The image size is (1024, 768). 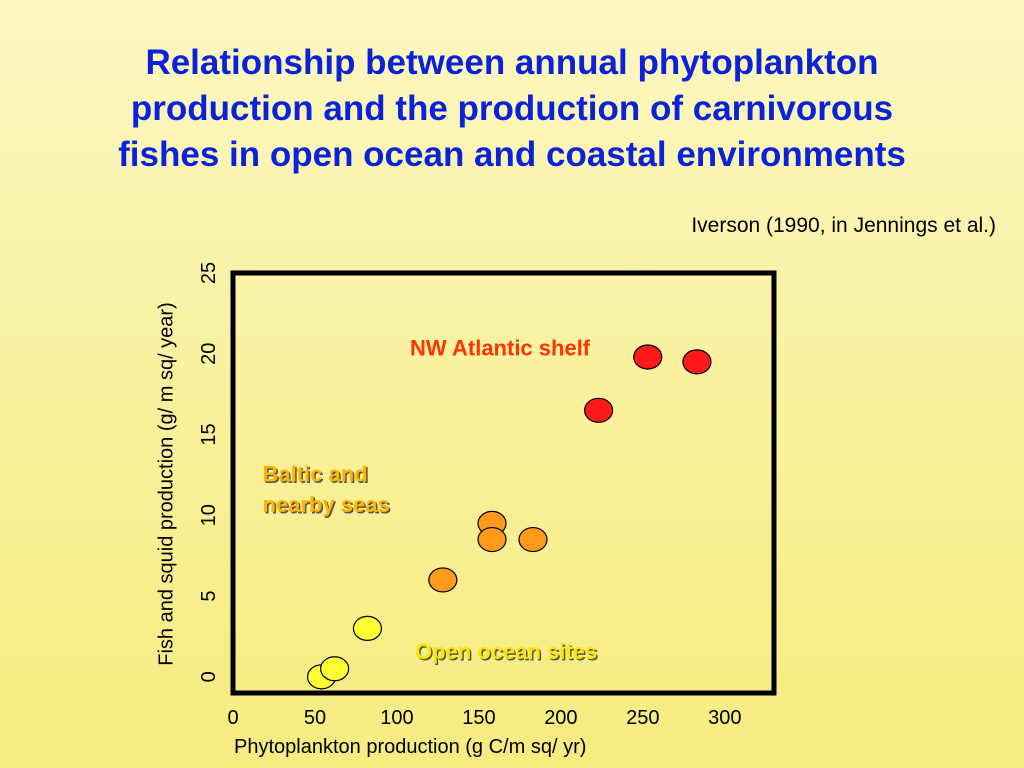 I want to click on annotation-nw-atlantic: NW Atlantic shelf, so click(x=500, y=347).